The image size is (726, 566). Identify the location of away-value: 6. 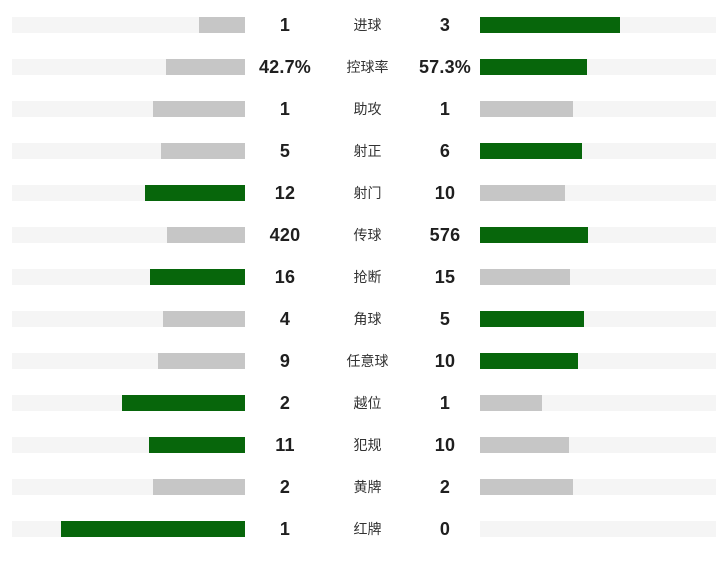
(445, 150).